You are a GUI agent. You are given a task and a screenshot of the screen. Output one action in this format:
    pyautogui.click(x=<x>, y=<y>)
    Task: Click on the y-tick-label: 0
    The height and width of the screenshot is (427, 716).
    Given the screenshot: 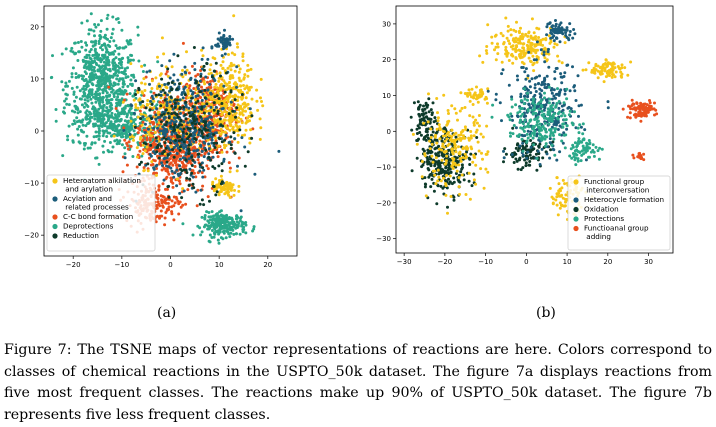 What is the action you would take?
    pyautogui.click(x=37, y=132)
    